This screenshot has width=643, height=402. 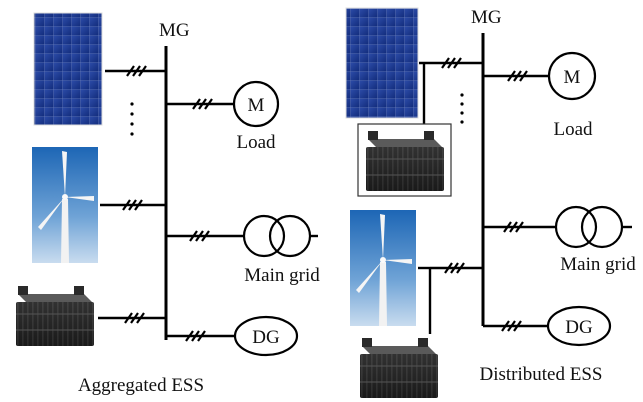 What do you see at coordinates (454, 268) in the screenshot?
I see `right-wind-hash` at bounding box center [454, 268].